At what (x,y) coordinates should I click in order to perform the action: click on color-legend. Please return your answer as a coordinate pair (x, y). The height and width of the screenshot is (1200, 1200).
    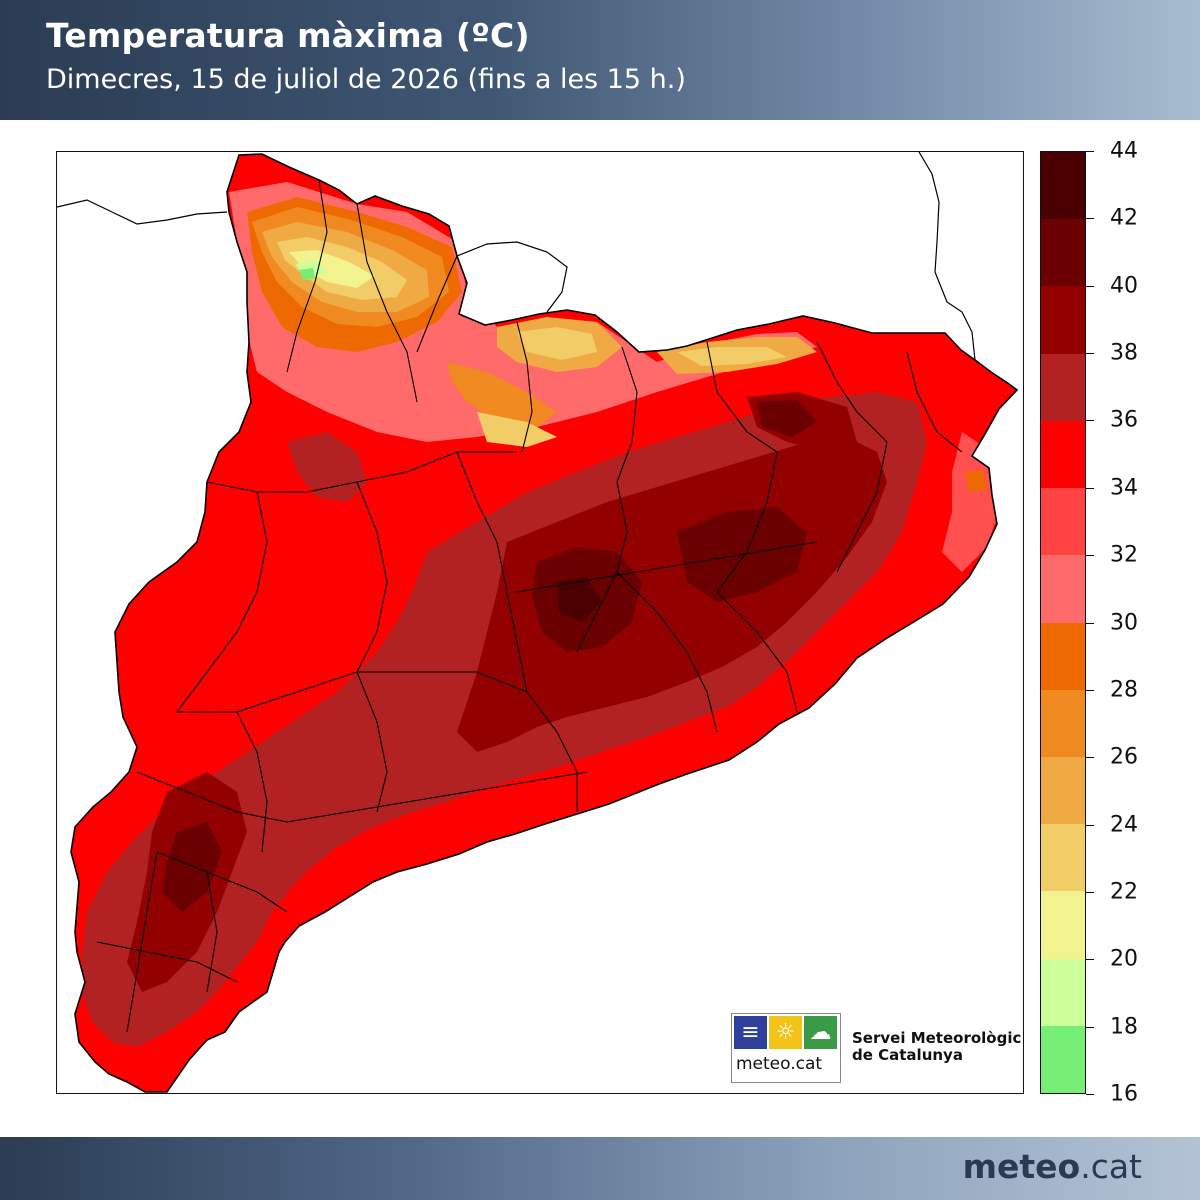
    Looking at the image, I should click on (1063, 622).